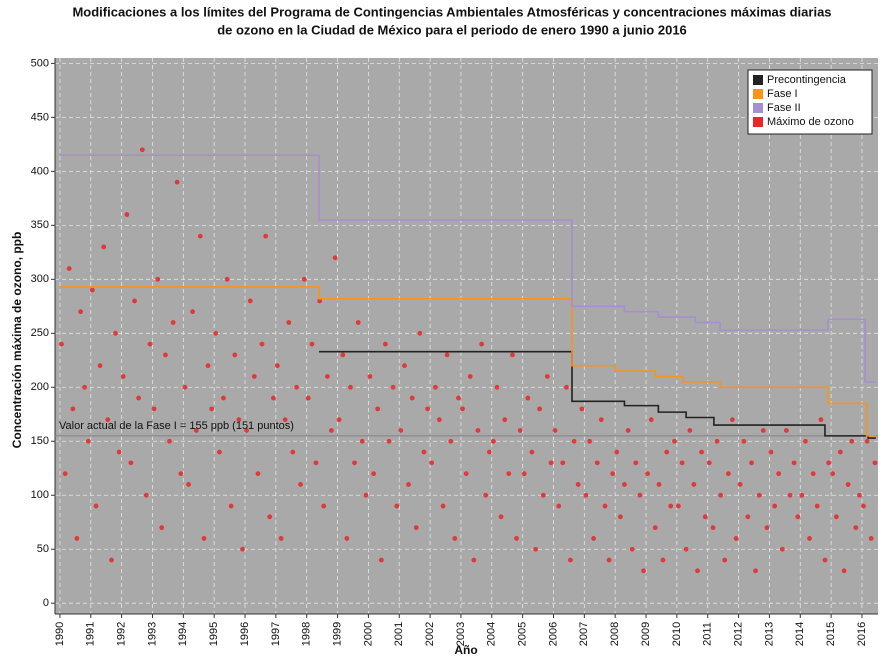 Image resolution: width=891 pixels, height=658 pixels. What do you see at coordinates (40, 333) in the screenshot?
I see `y-tick-label: 250` at bounding box center [40, 333].